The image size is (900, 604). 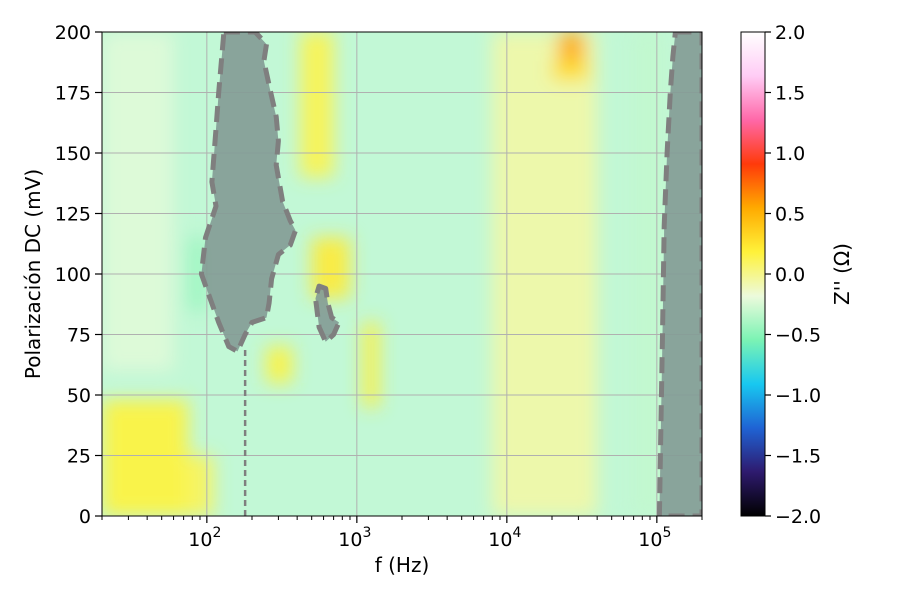 What do you see at coordinates (73, 154) in the screenshot?
I see `y-tick-label-6: 150` at bounding box center [73, 154].